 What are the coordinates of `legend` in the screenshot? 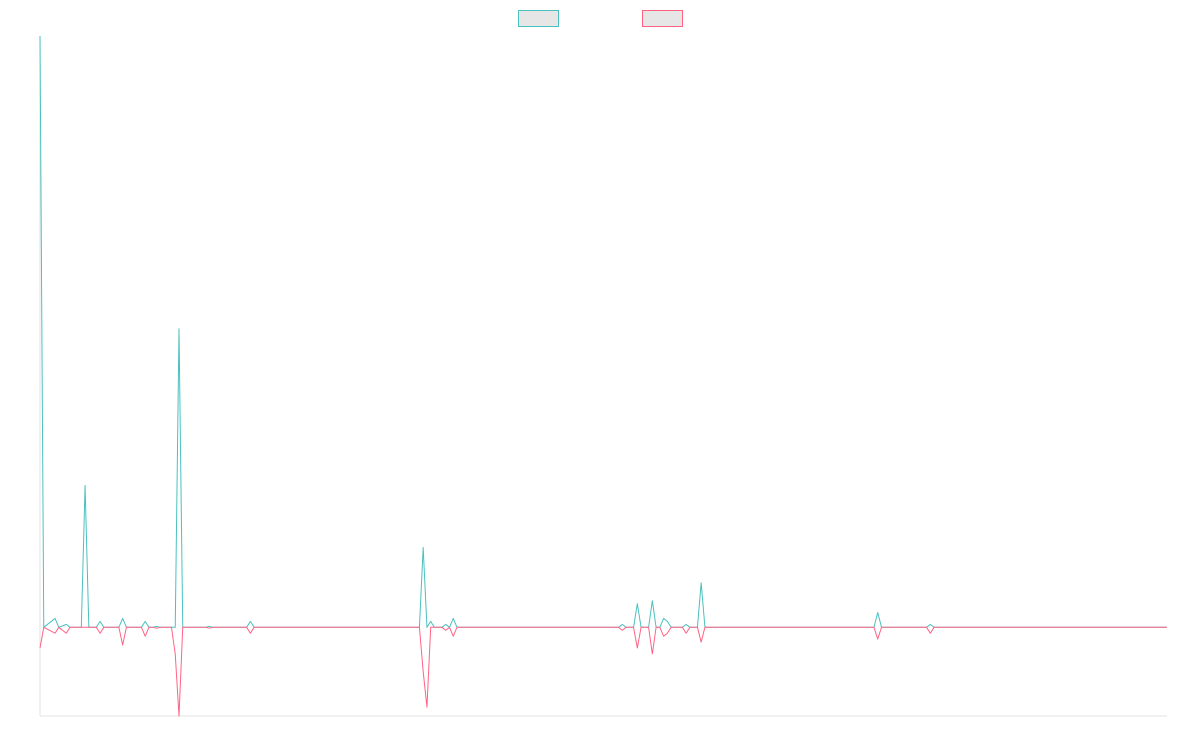 It's located at (600, 18).